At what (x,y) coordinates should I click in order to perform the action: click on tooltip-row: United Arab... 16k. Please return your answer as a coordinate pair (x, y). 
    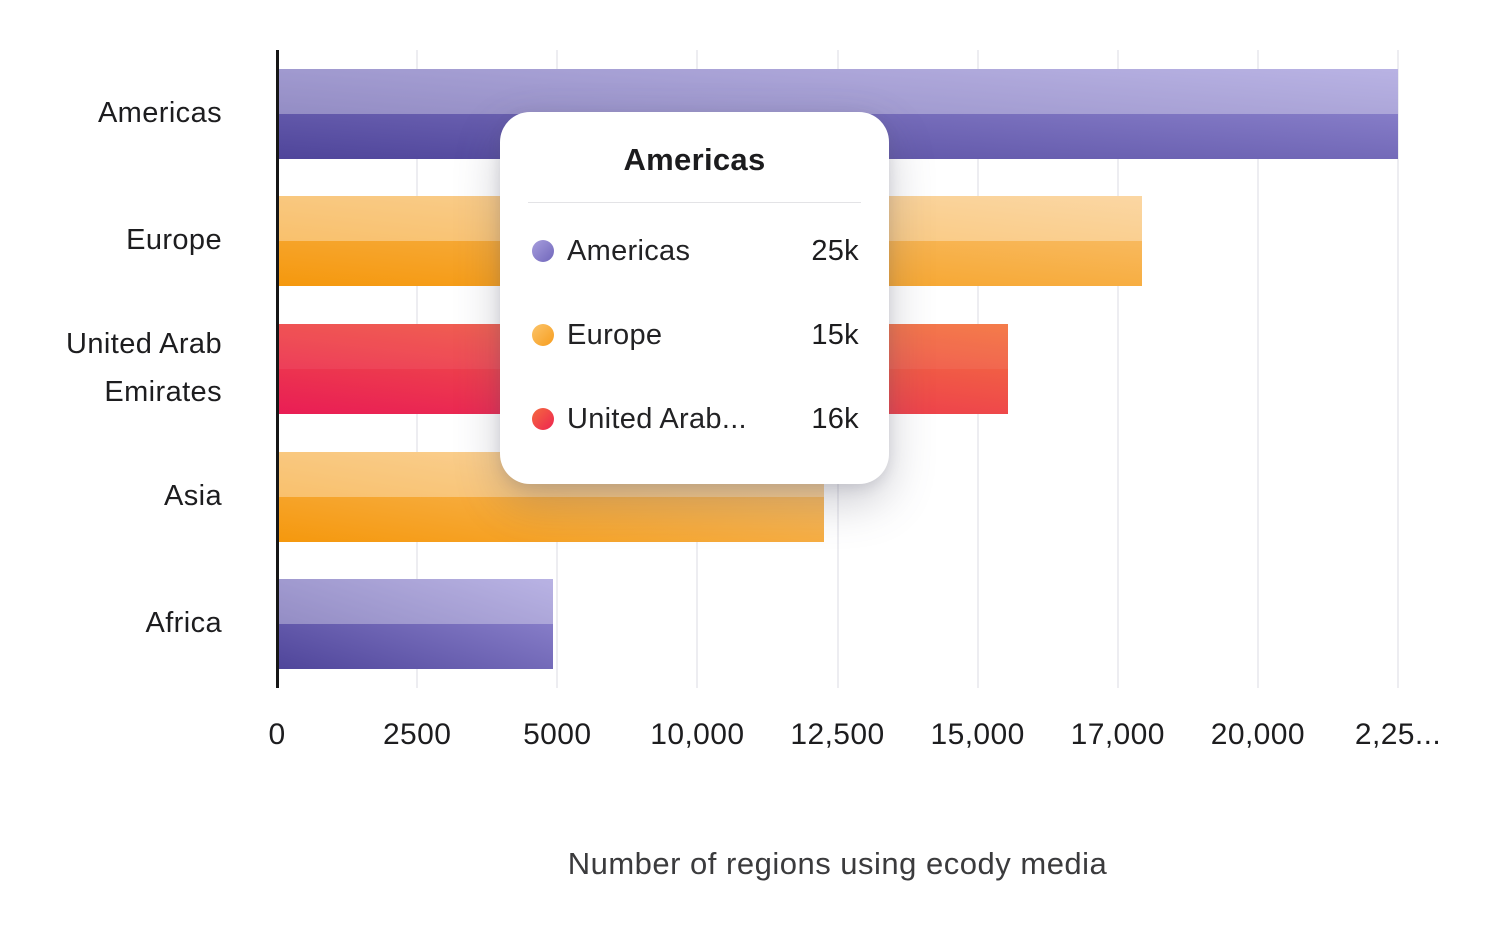
    Looking at the image, I should click on (694, 419).